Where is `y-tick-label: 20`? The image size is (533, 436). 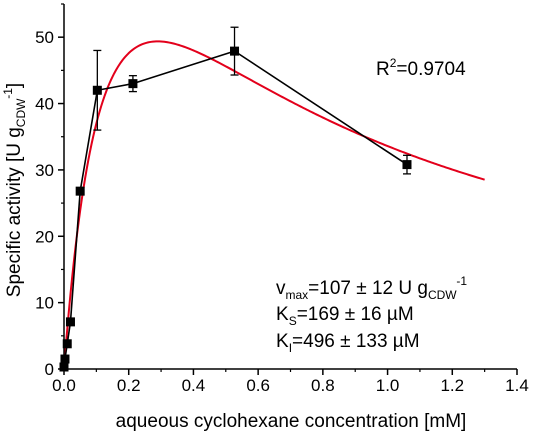
y-tick-label: 20 is located at coordinates (44, 236).